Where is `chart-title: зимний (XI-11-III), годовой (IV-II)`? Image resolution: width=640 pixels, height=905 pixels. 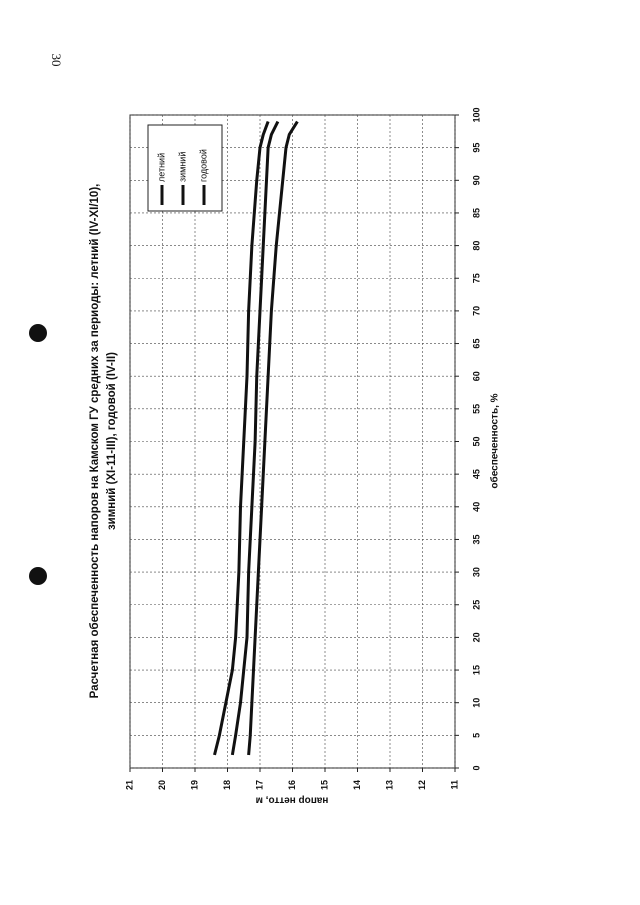 chart-title: зимний (XI-11-III), годовой (IV-II) is located at coordinates (112, 441).